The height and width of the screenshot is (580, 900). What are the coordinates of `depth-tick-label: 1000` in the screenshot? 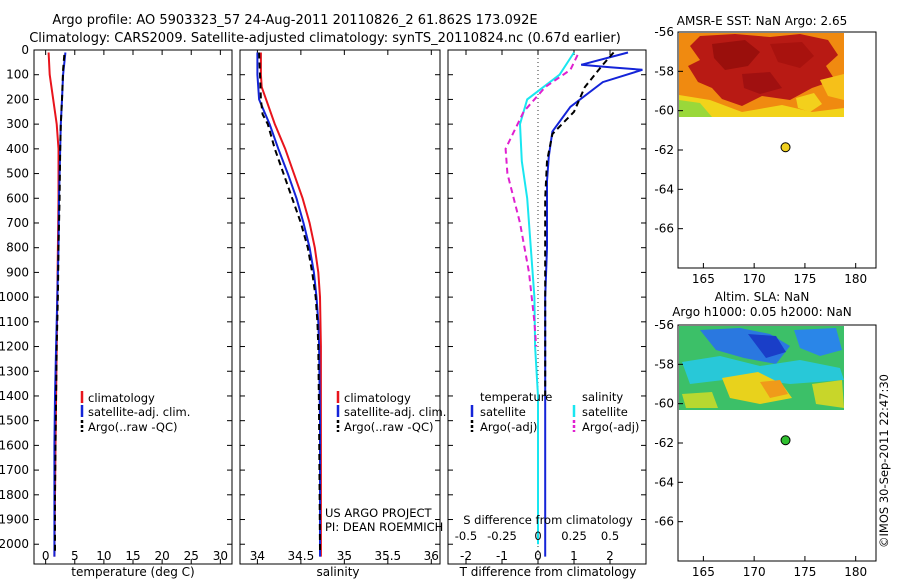 It's located at (14, 297).